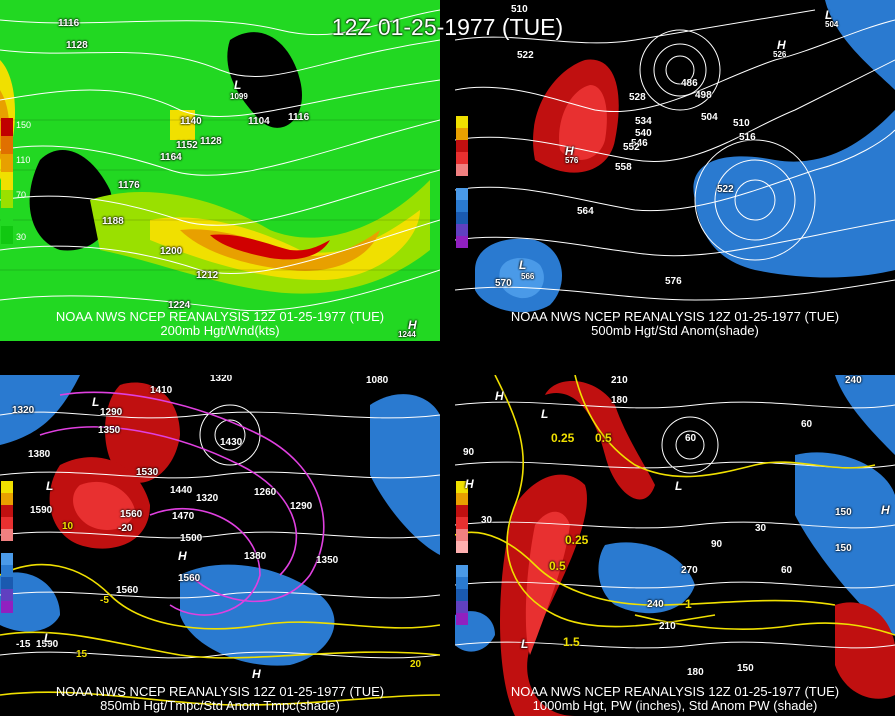 This screenshot has height=716, width=895. I want to click on contour-label: 1410, so click(161, 390).